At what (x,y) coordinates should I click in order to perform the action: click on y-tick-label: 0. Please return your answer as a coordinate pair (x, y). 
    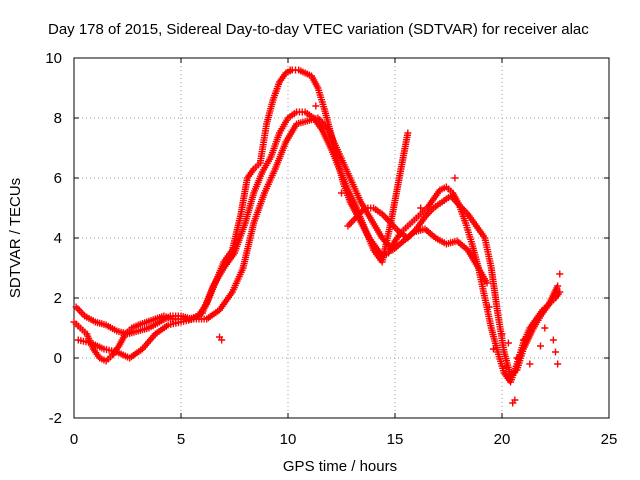
    Looking at the image, I should click on (58, 358).